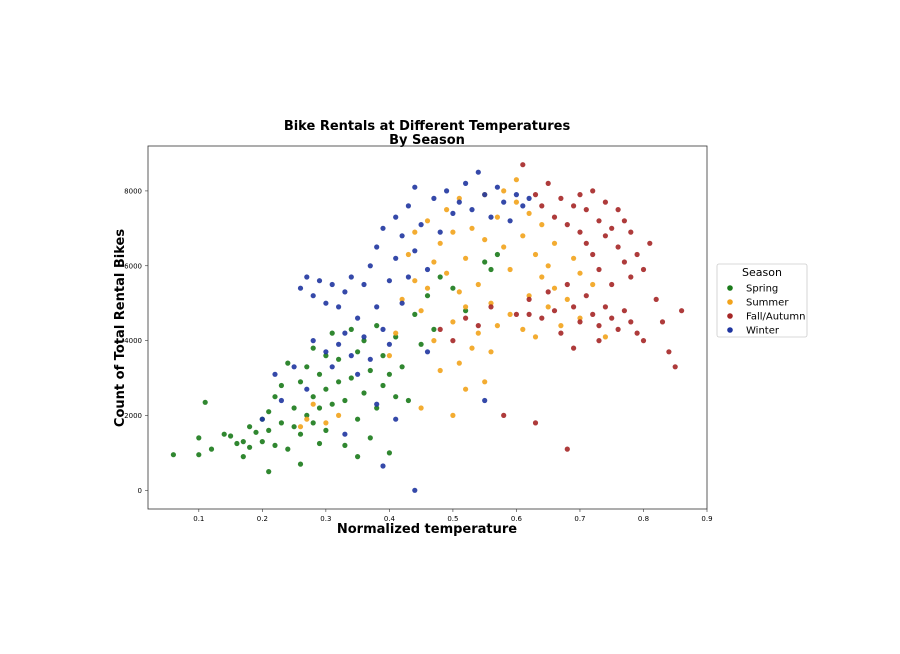  I want to click on y-tick-label: 2000, so click(133, 416).